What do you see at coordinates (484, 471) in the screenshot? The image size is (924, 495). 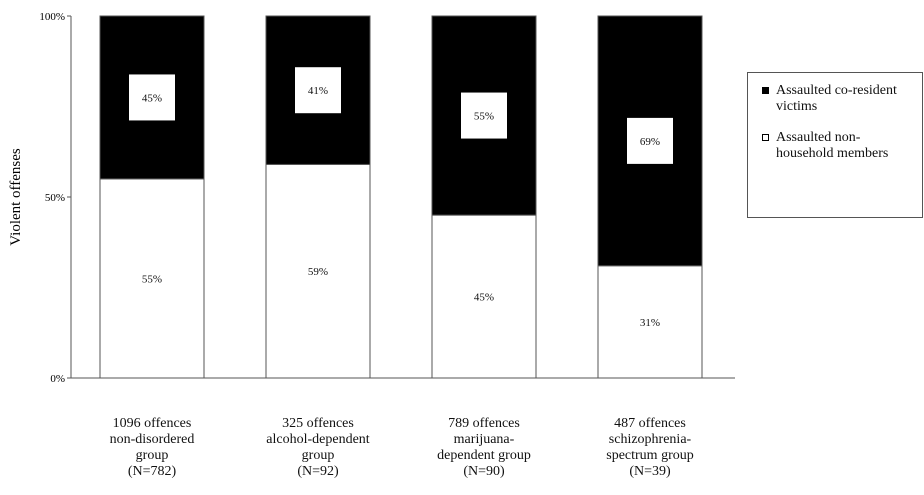 I see `x-category-label-line: (N=90)` at bounding box center [484, 471].